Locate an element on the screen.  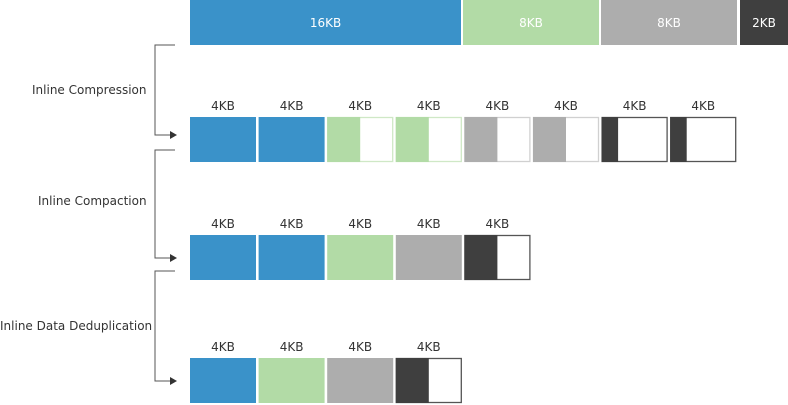
source-block-label: 2KB is located at coordinates (764, 23).